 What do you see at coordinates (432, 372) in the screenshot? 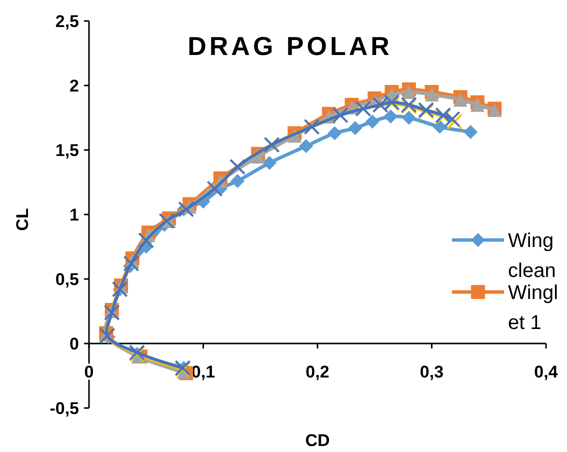
I see `x-tick-label: 0,3` at bounding box center [432, 372].